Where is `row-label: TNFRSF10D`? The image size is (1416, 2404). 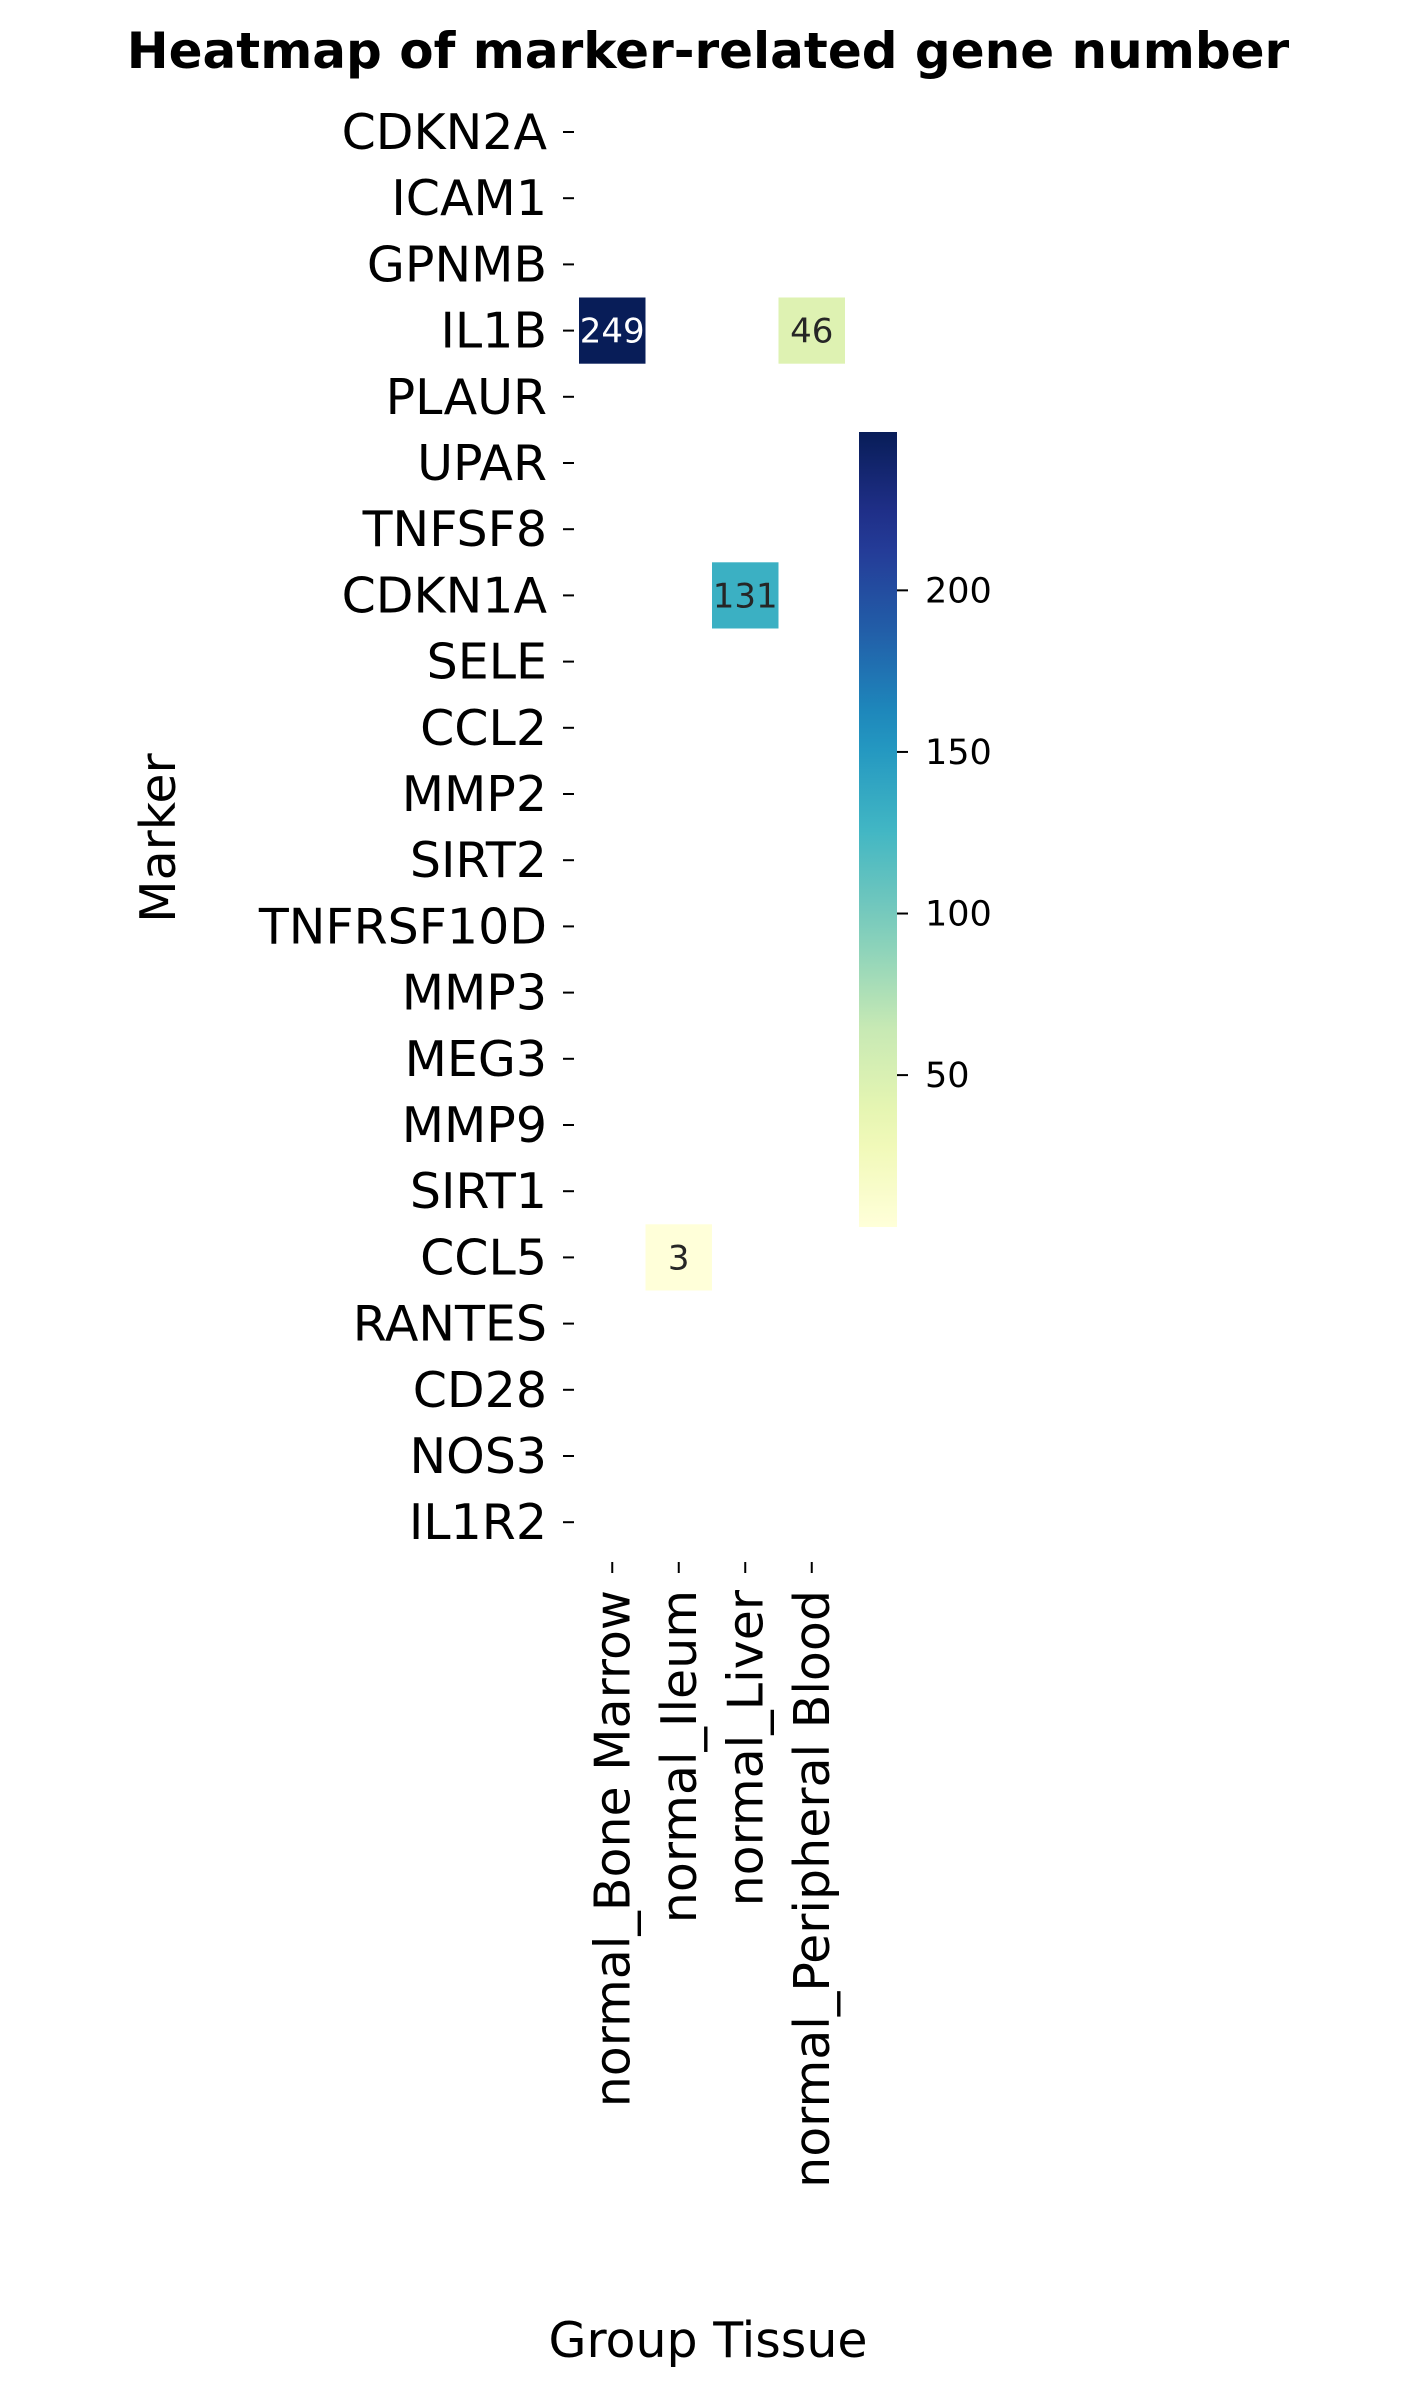 row-label: TNFRSF10D is located at coordinates (402, 926).